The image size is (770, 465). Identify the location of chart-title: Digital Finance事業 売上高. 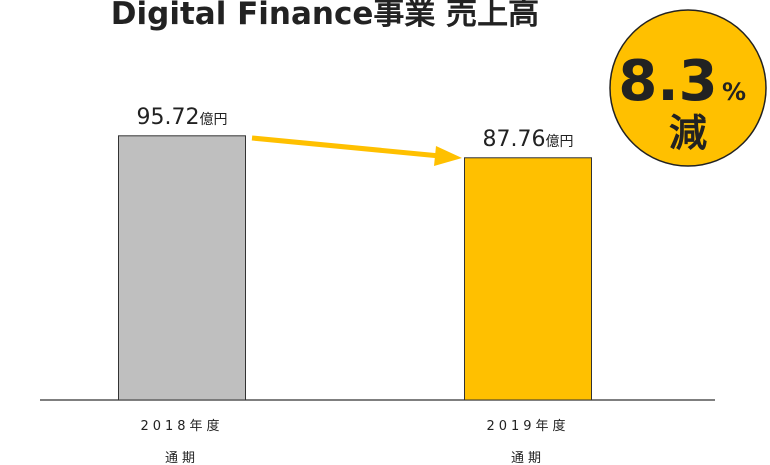
(325, 16).